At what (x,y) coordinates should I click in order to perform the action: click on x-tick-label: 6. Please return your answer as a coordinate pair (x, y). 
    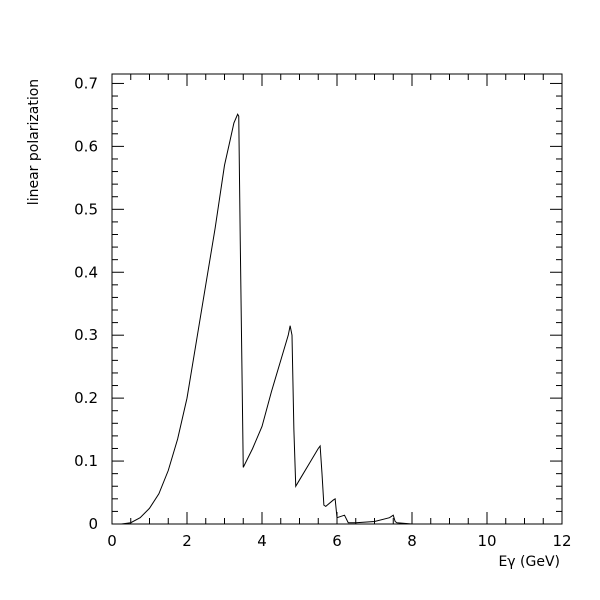
    Looking at the image, I should click on (337, 541).